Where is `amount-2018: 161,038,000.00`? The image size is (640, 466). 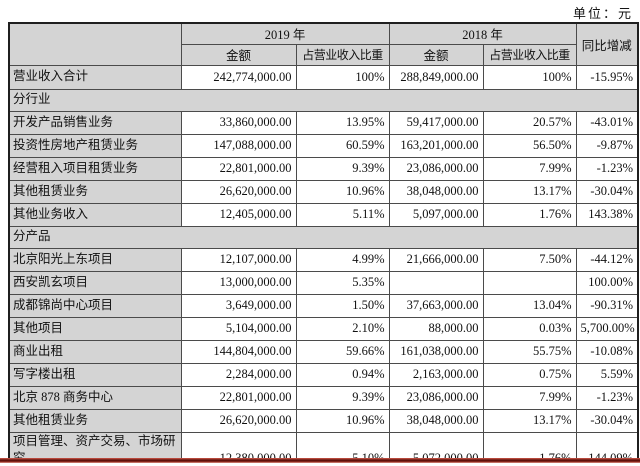
amount-2018: 161,038,000.00 is located at coordinates (436, 351).